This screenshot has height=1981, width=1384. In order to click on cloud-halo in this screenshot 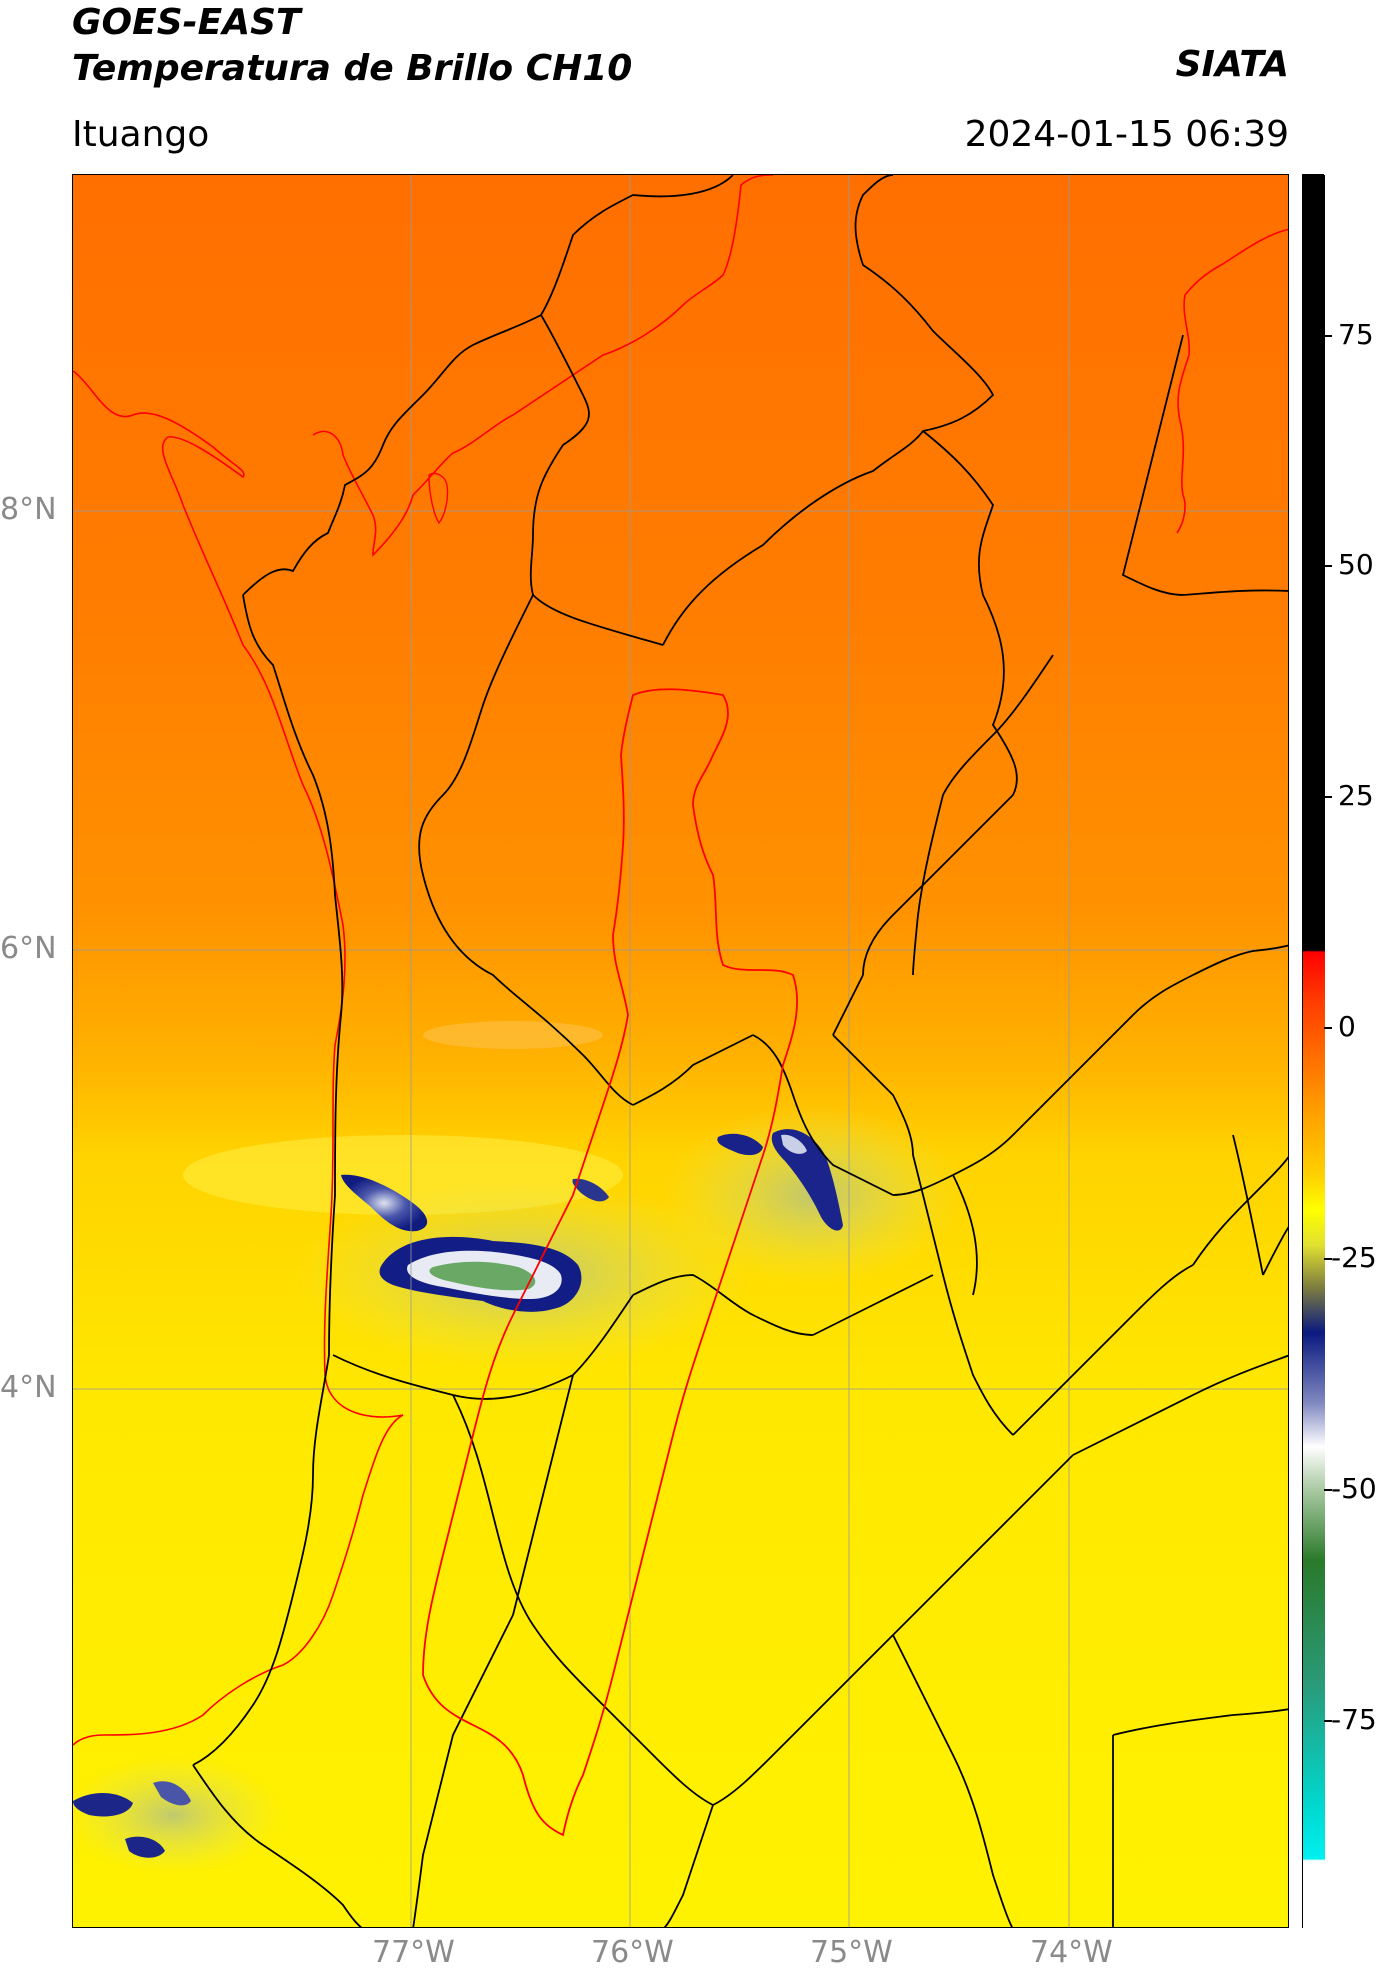, I will do `click(178, 1815)`.